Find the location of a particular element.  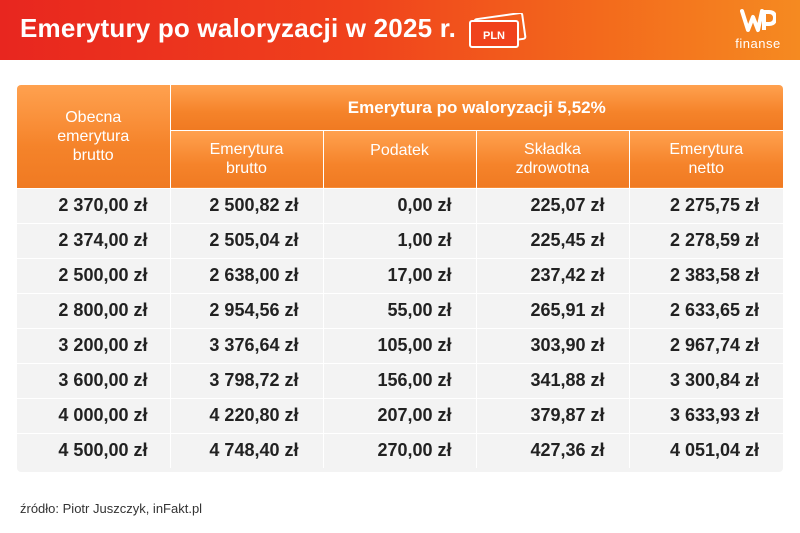

cell-new-gross: 2 500,82 zł is located at coordinates (246, 205).